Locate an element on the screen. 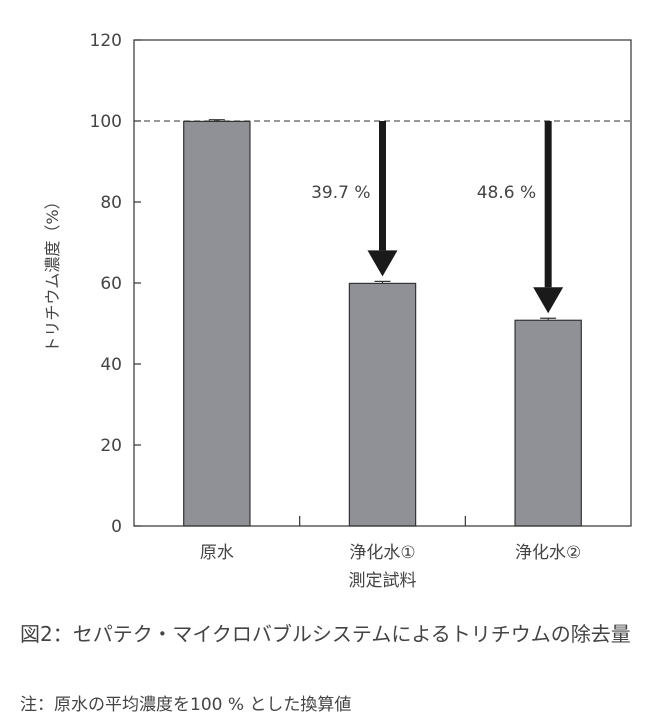  reduction-arrows-layer: 39.7 % 48.6 % is located at coordinates (437, 217).